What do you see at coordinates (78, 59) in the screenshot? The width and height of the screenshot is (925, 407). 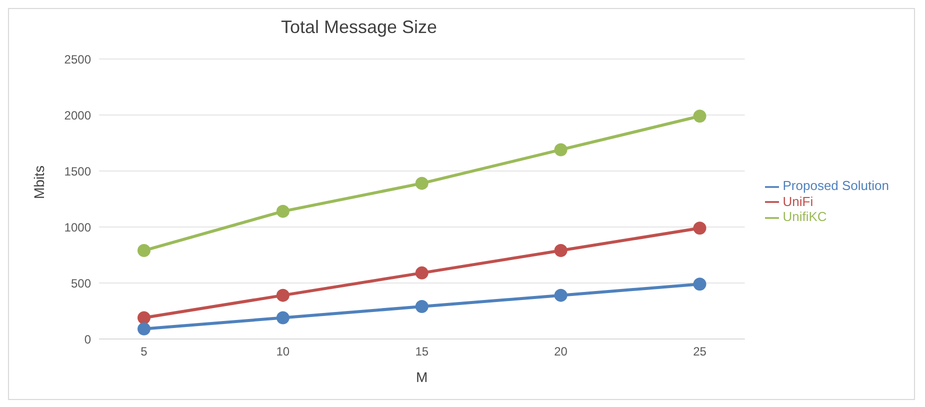 I see `y-tick-label: 2500` at bounding box center [78, 59].